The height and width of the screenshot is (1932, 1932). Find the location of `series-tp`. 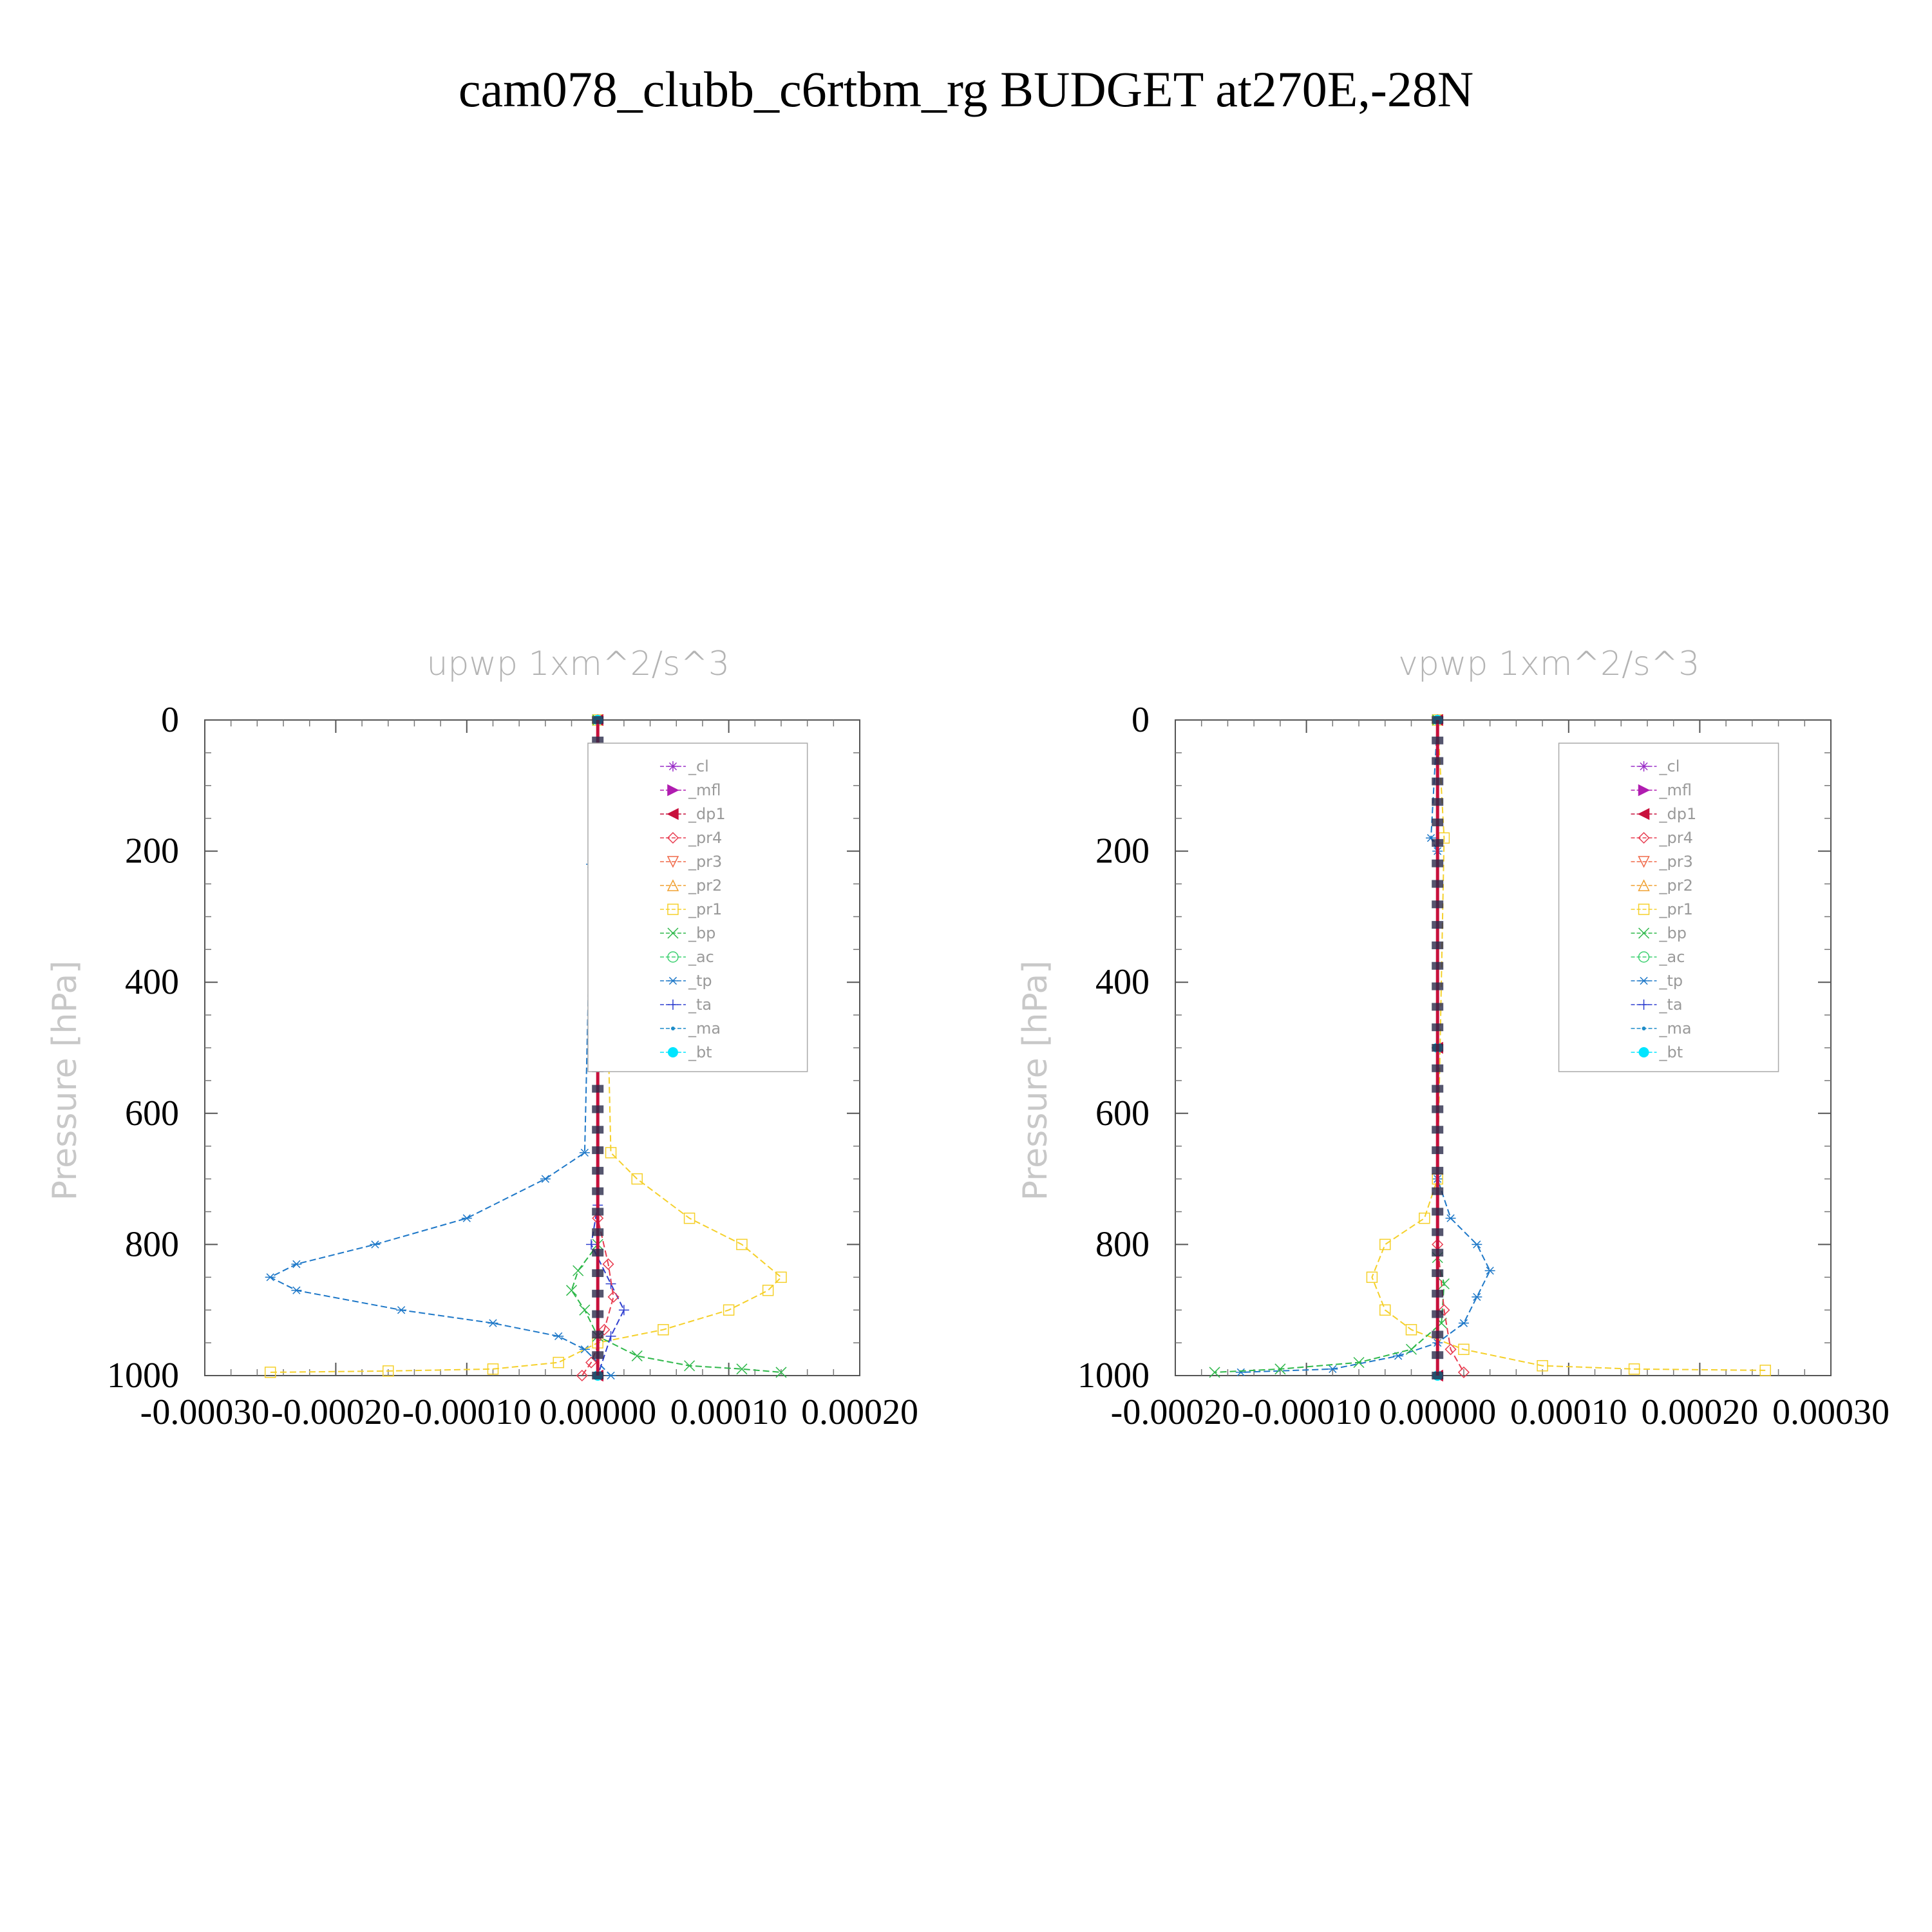

series-tp is located at coordinates (441, 1047).